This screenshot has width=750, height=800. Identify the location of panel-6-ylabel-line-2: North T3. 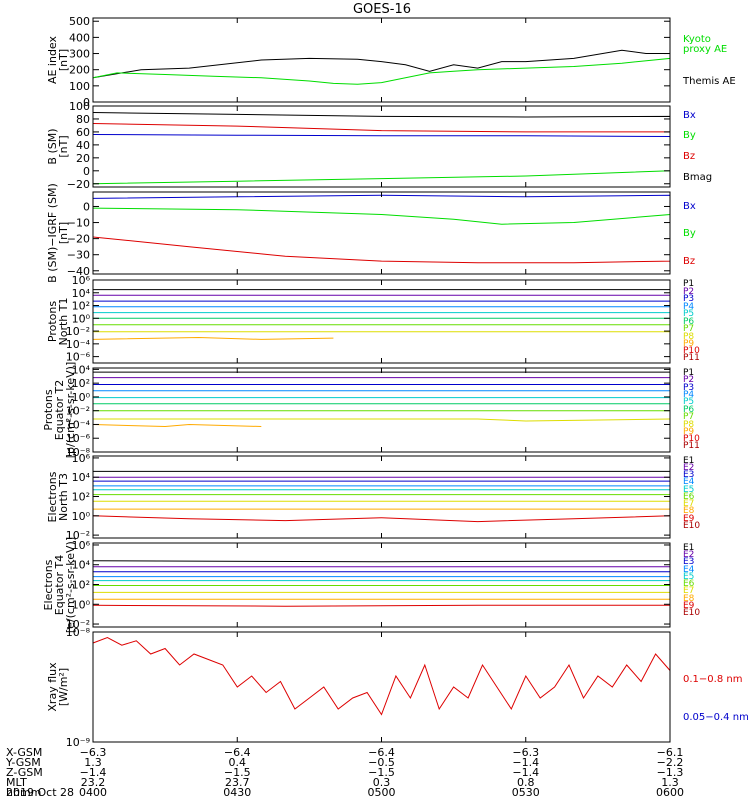
(63, 497).